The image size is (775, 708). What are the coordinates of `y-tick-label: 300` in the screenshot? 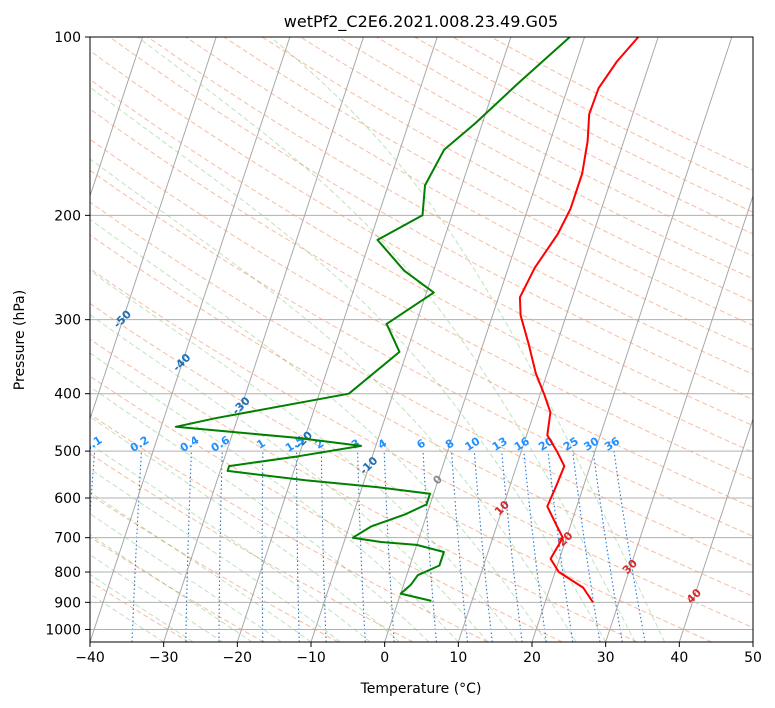 It's located at (67, 321).